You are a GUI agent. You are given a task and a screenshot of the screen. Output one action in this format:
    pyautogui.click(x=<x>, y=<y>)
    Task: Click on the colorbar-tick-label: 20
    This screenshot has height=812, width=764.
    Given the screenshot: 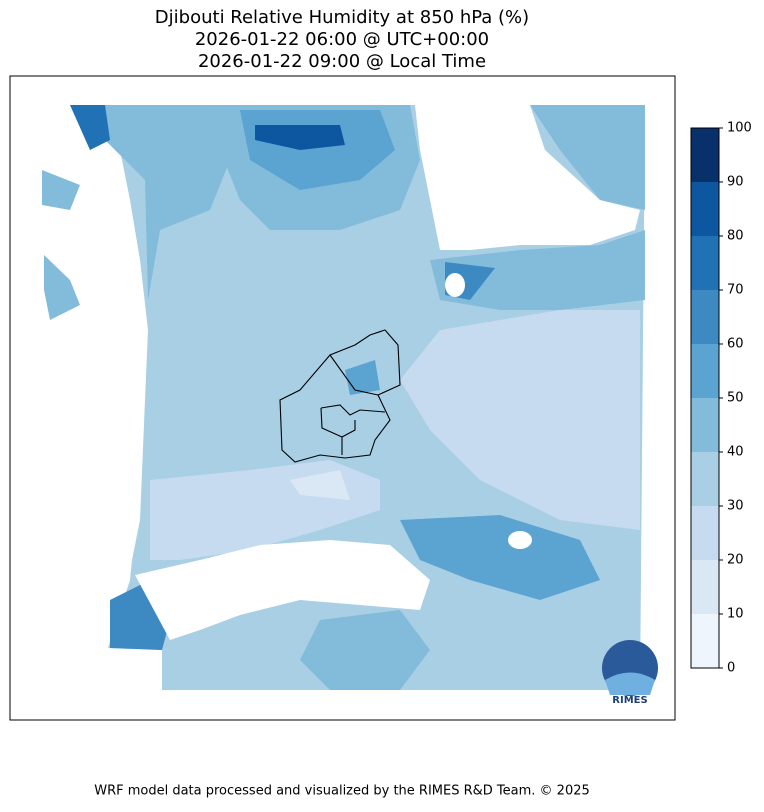 What is the action you would take?
    pyautogui.click(x=735, y=560)
    